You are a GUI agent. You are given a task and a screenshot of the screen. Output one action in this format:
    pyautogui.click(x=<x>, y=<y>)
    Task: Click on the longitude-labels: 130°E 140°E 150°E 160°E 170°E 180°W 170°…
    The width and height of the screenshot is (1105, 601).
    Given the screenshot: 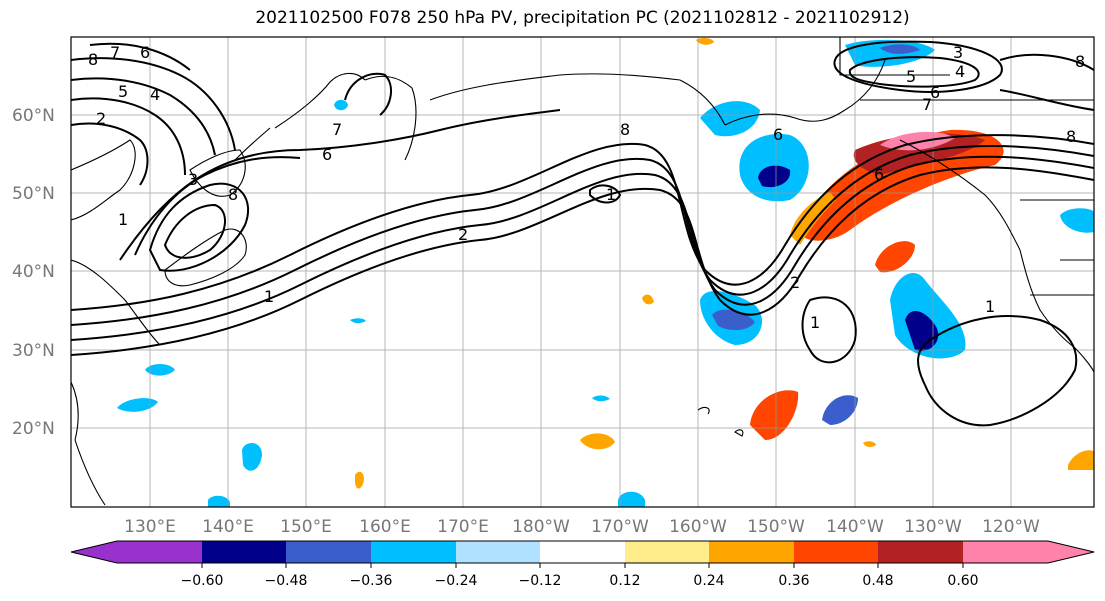 What is the action you would take?
    pyautogui.click(x=582, y=527)
    